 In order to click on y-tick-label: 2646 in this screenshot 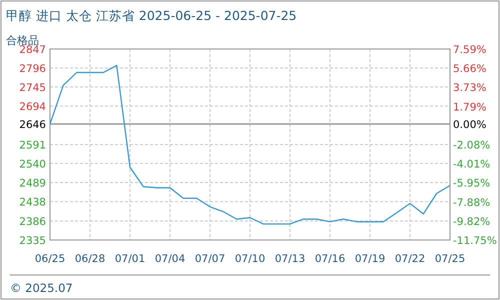, I will do `click(32, 124)`.